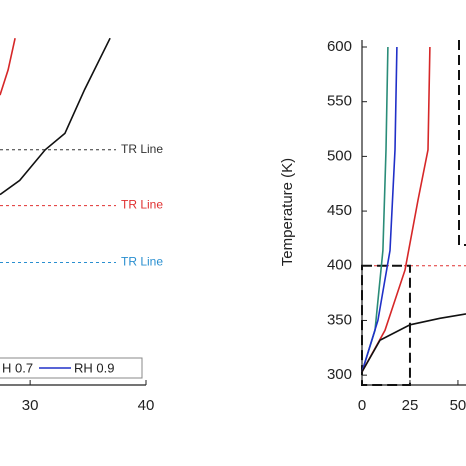 The image size is (466, 466). What do you see at coordinates (94, 367) in the screenshot?
I see `legend-label: RH 0.9` at bounding box center [94, 367].